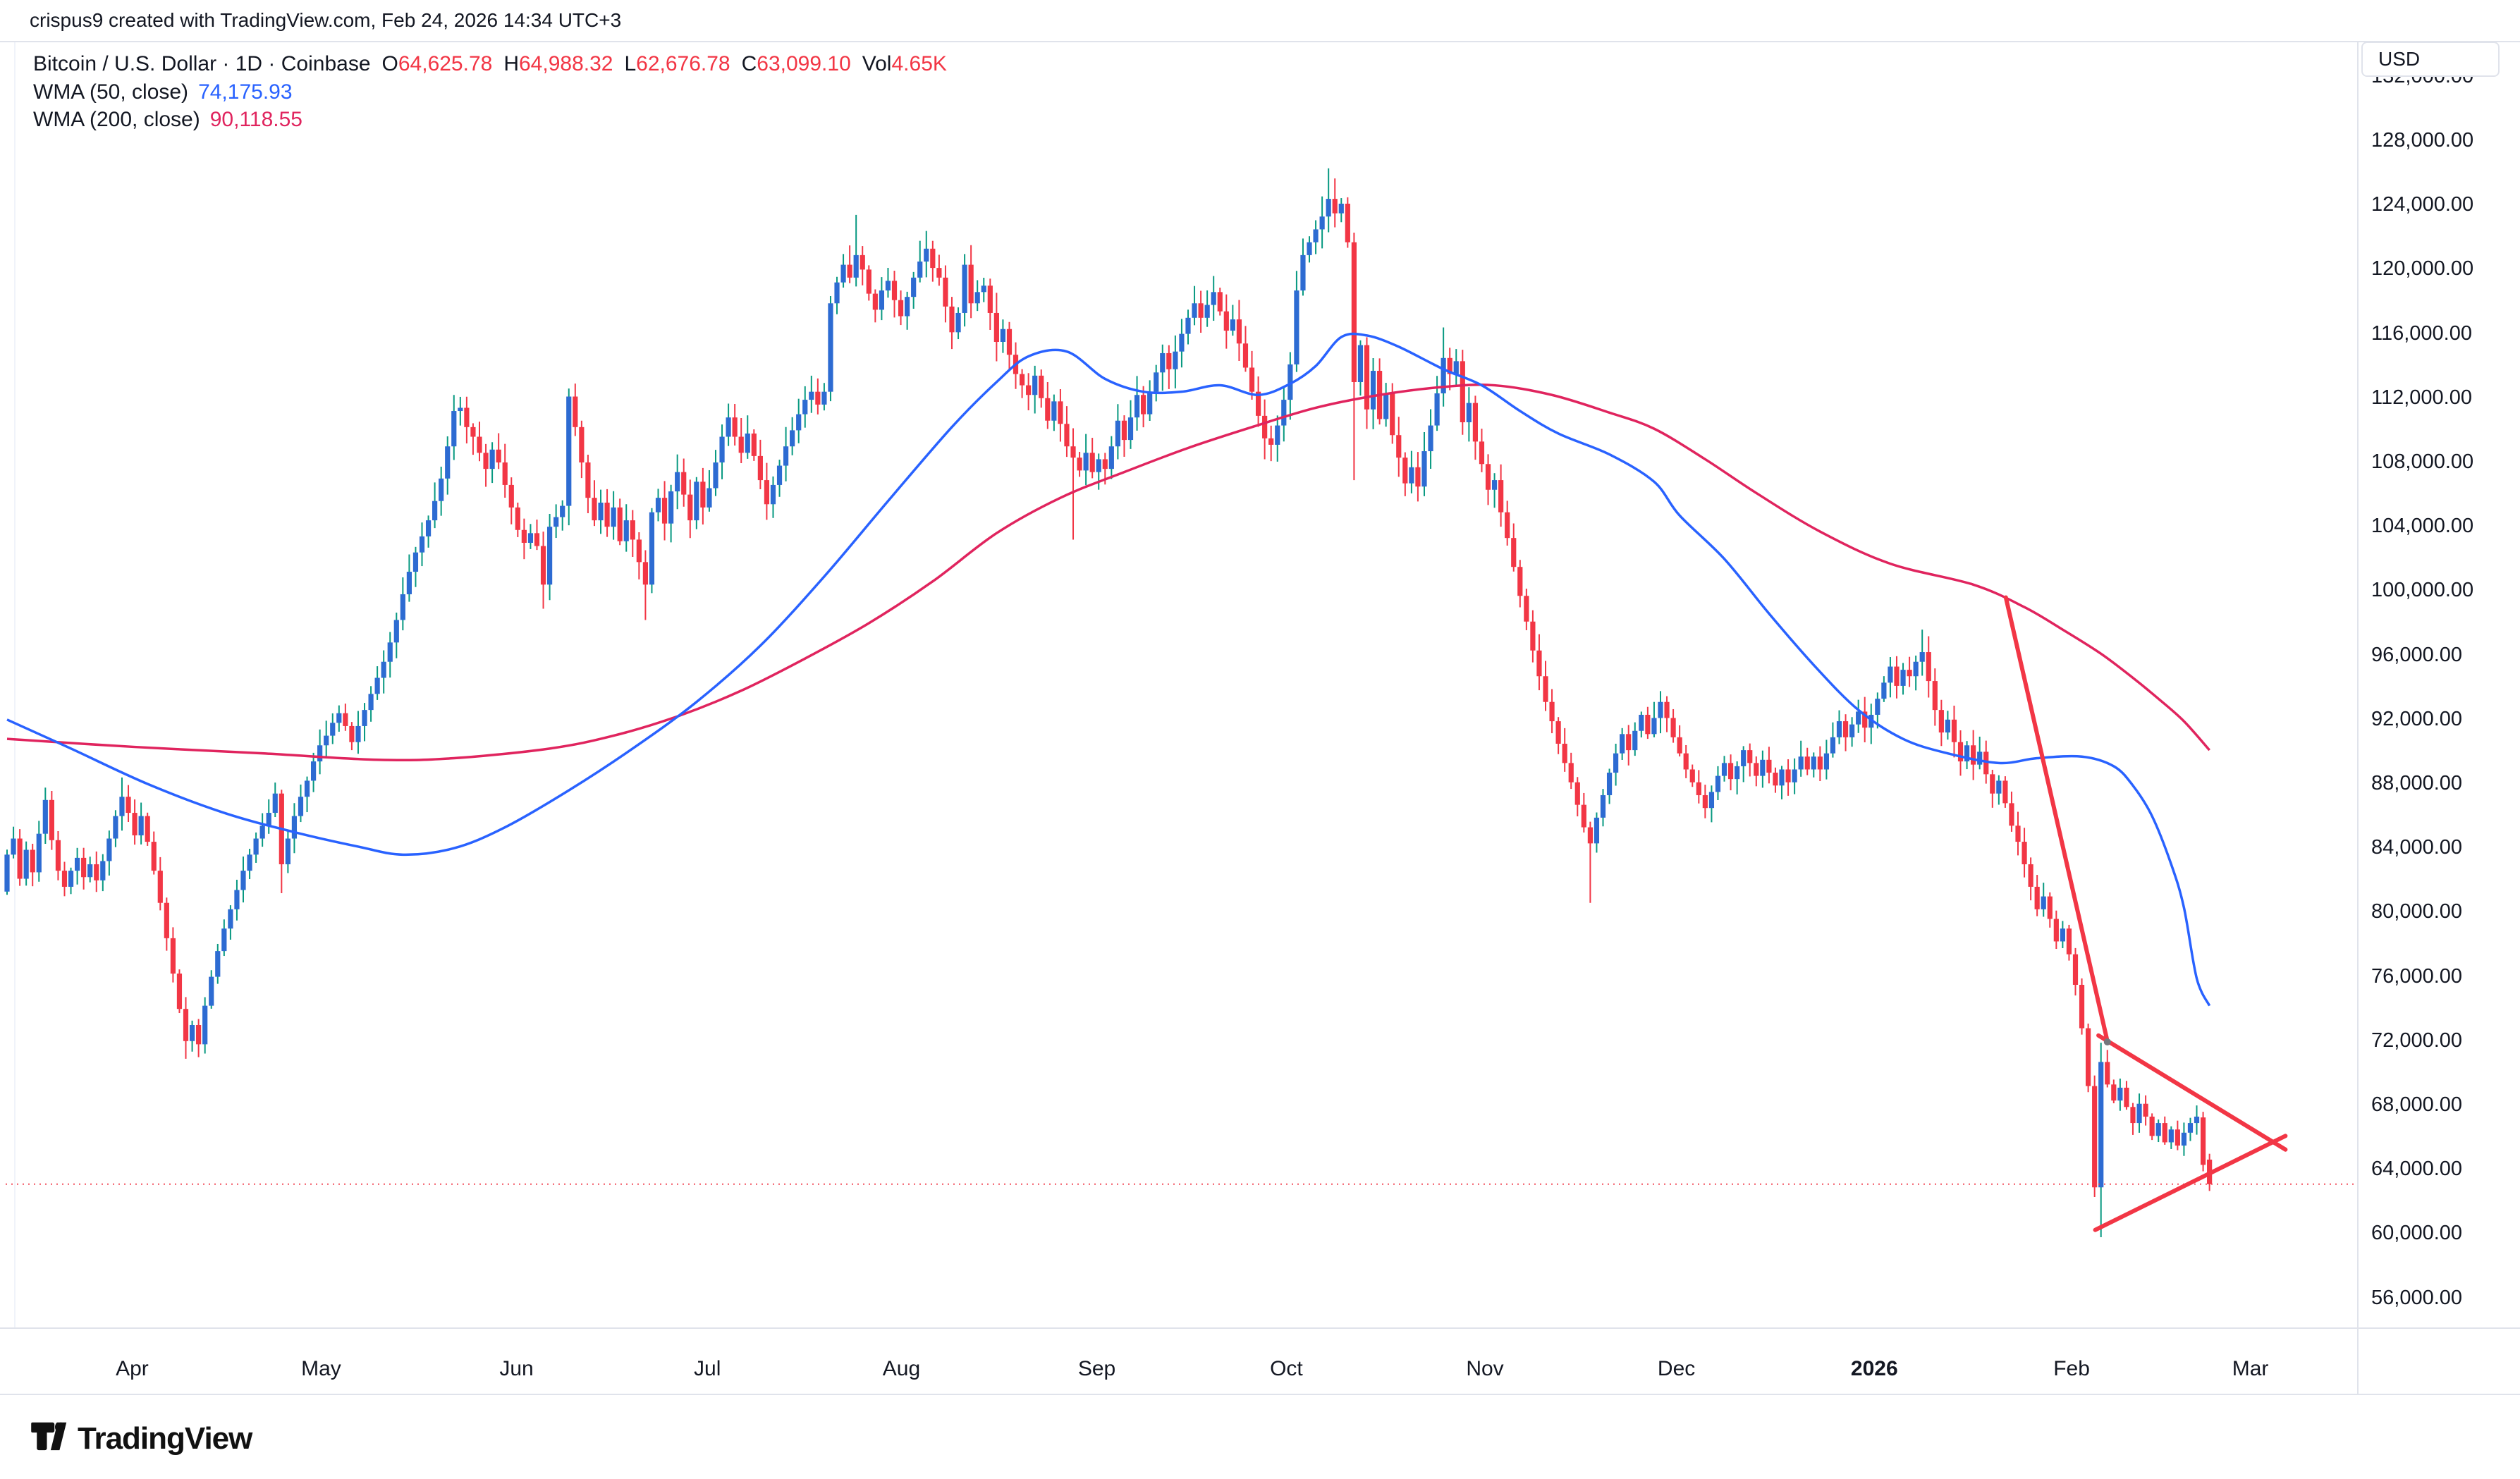 The height and width of the screenshot is (1479, 2520). What do you see at coordinates (2417, 1104) in the screenshot?
I see `price-tick-label: 68,000.00` at bounding box center [2417, 1104].